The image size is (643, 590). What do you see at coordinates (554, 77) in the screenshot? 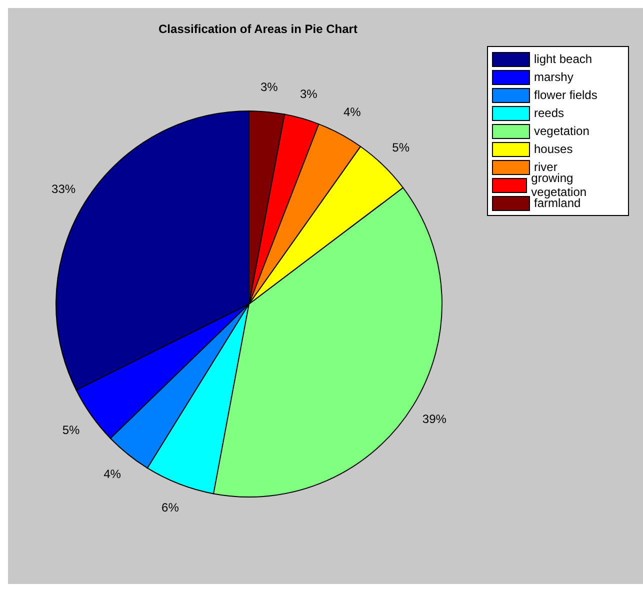
I see `legend-label: marshy` at bounding box center [554, 77].